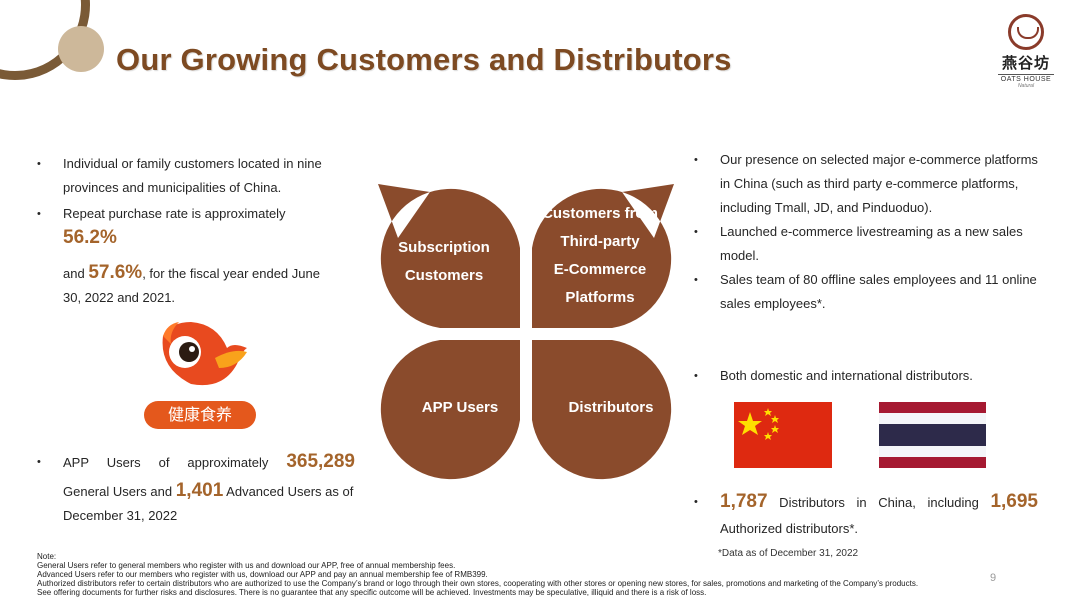 The width and height of the screenshot is (1080, 607). I want to click on company-logo: 燕谷坊 OATS HOUSE Natural, so click(1026, 51).